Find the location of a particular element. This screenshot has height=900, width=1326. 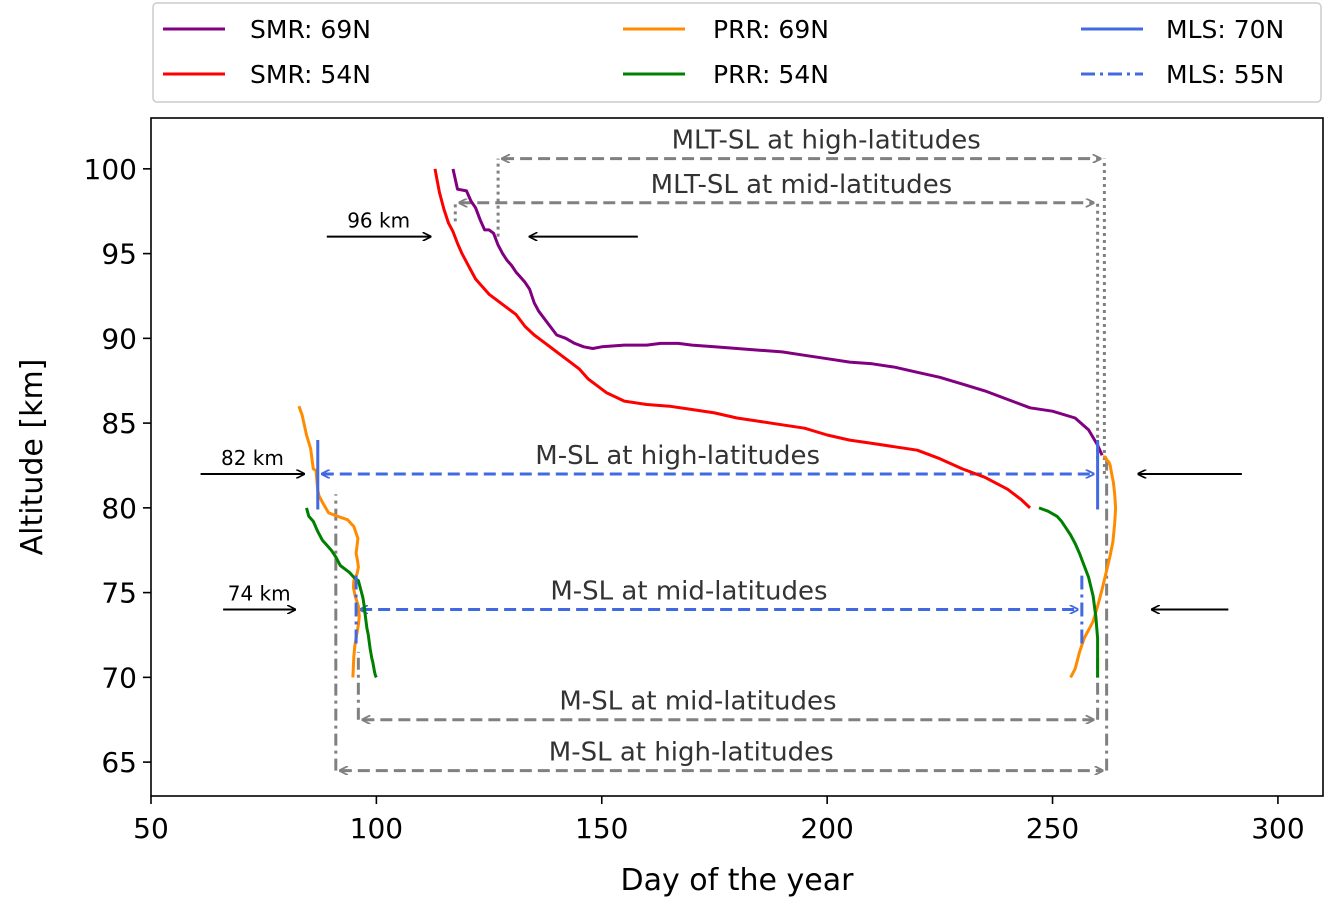

legend-item-prr-69n: PRR: 69N is located at coordinates (726, 29).